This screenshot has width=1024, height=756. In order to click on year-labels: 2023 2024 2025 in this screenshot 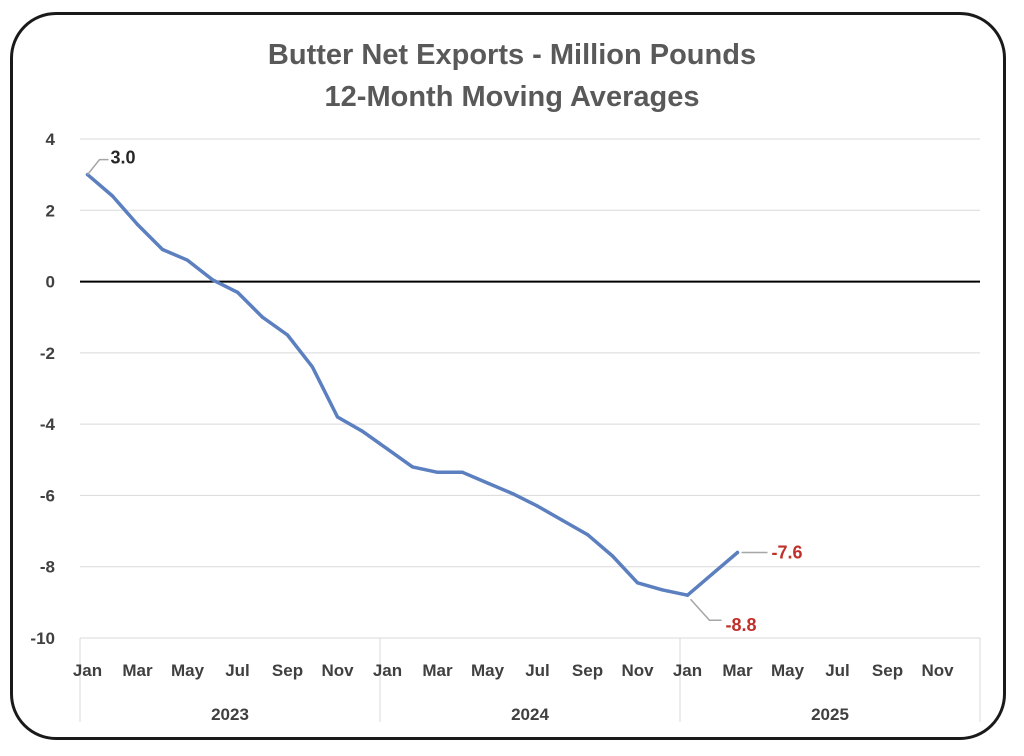, I will do `click(530, 714)`.